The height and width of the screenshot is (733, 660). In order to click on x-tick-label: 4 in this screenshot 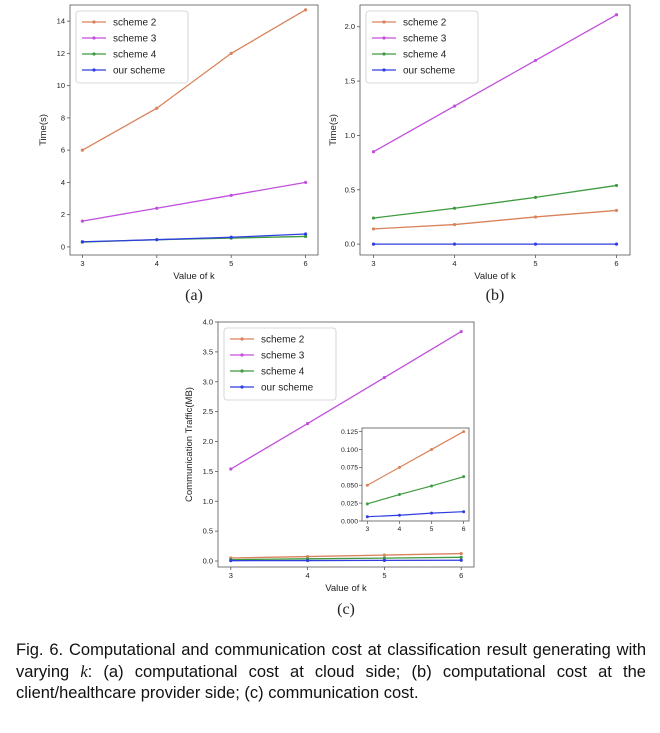, I will do `click(454, 263)`.